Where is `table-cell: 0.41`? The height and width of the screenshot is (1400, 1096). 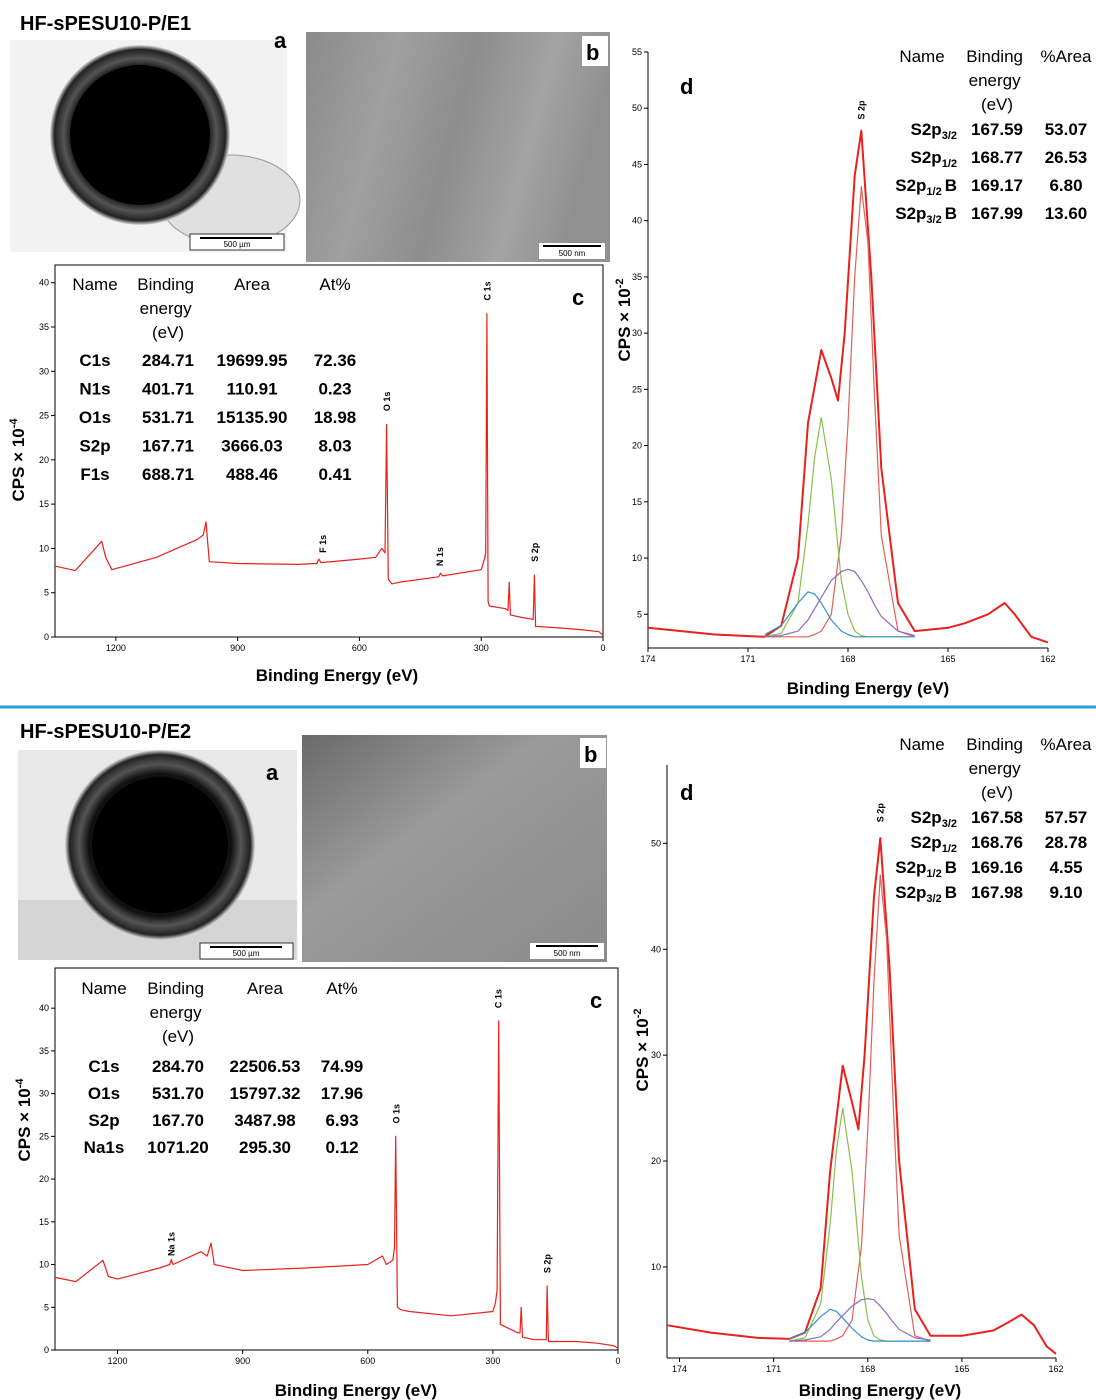 table-cell: 0.41 is located at coordinates (334, 474).